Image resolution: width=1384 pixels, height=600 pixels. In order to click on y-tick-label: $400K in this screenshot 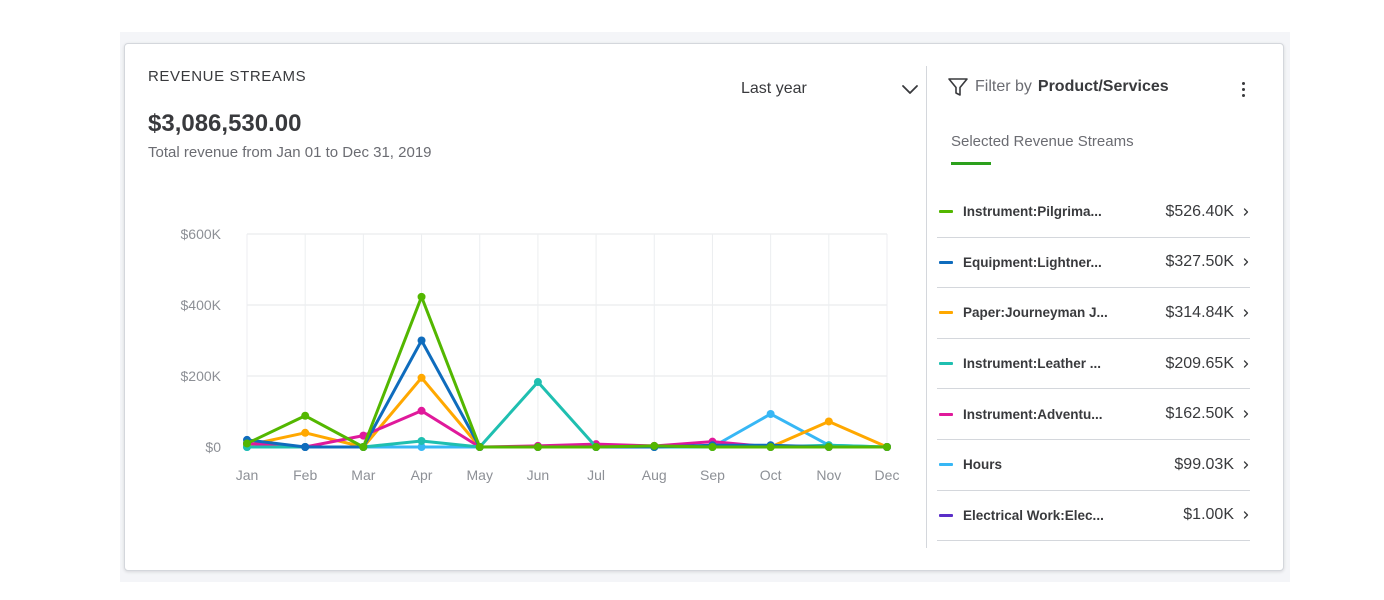, I will do `click(201, 305)`.